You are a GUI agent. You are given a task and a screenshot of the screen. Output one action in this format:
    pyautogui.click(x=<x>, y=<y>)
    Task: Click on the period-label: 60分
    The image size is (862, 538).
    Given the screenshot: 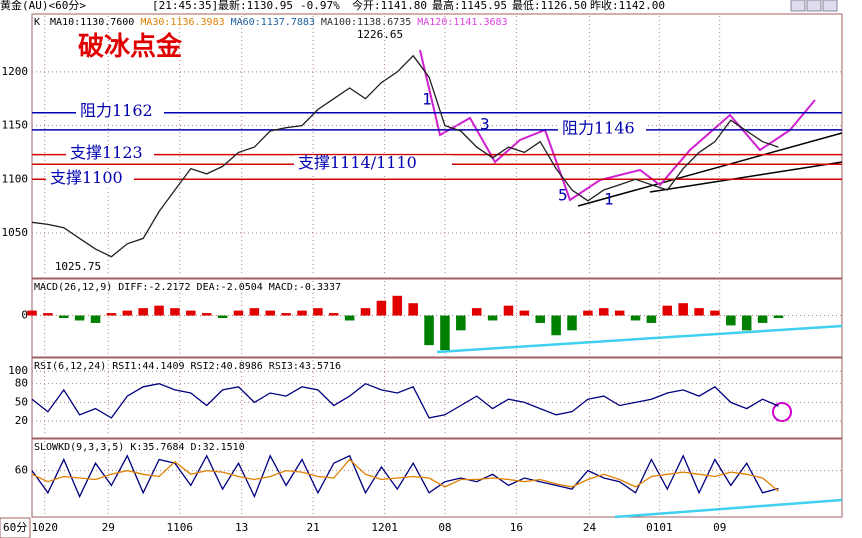 What is the action you would take?
    pyautogui.click(x=15, y=527)
    